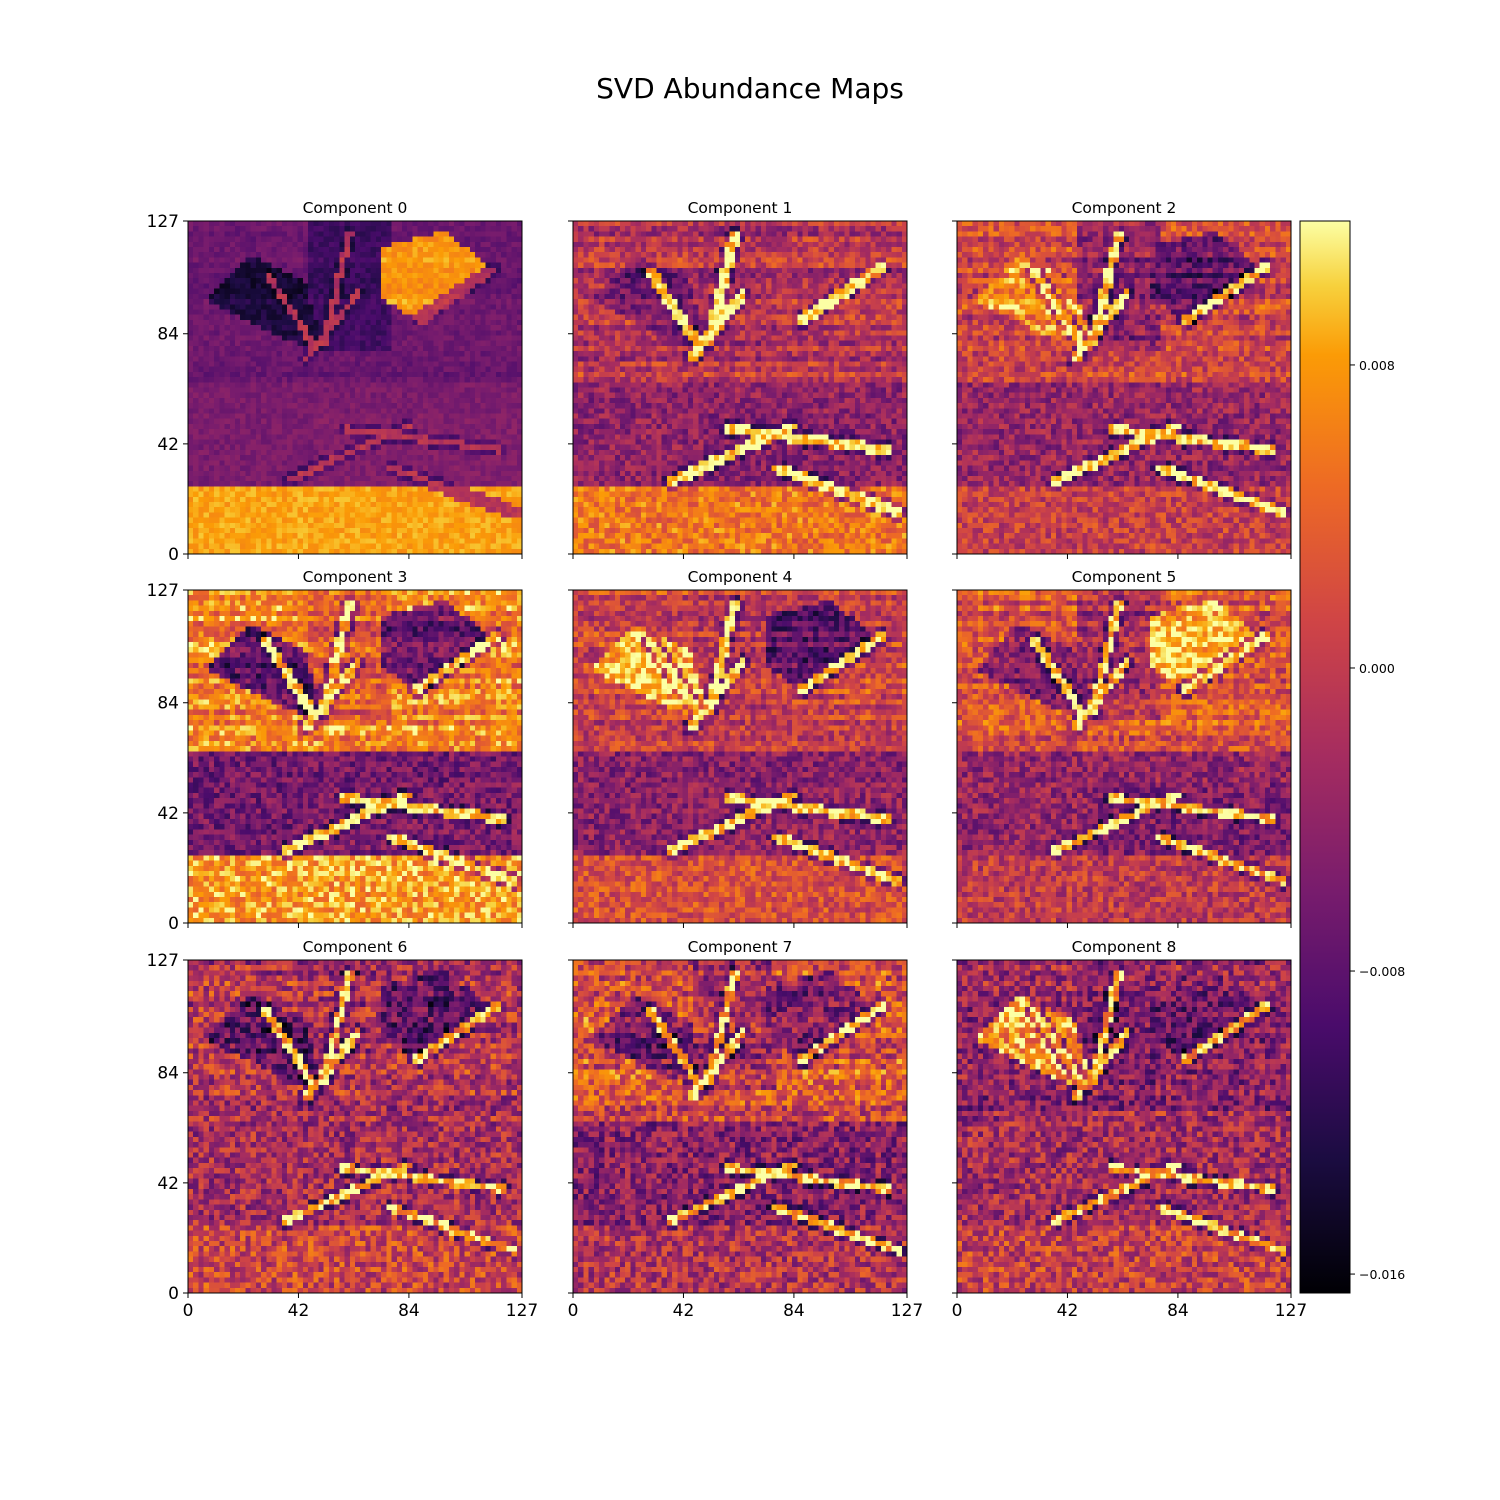 The image size is (1500, 1500). I want to click on panel-component-4: Component 4, so click(738, 748).